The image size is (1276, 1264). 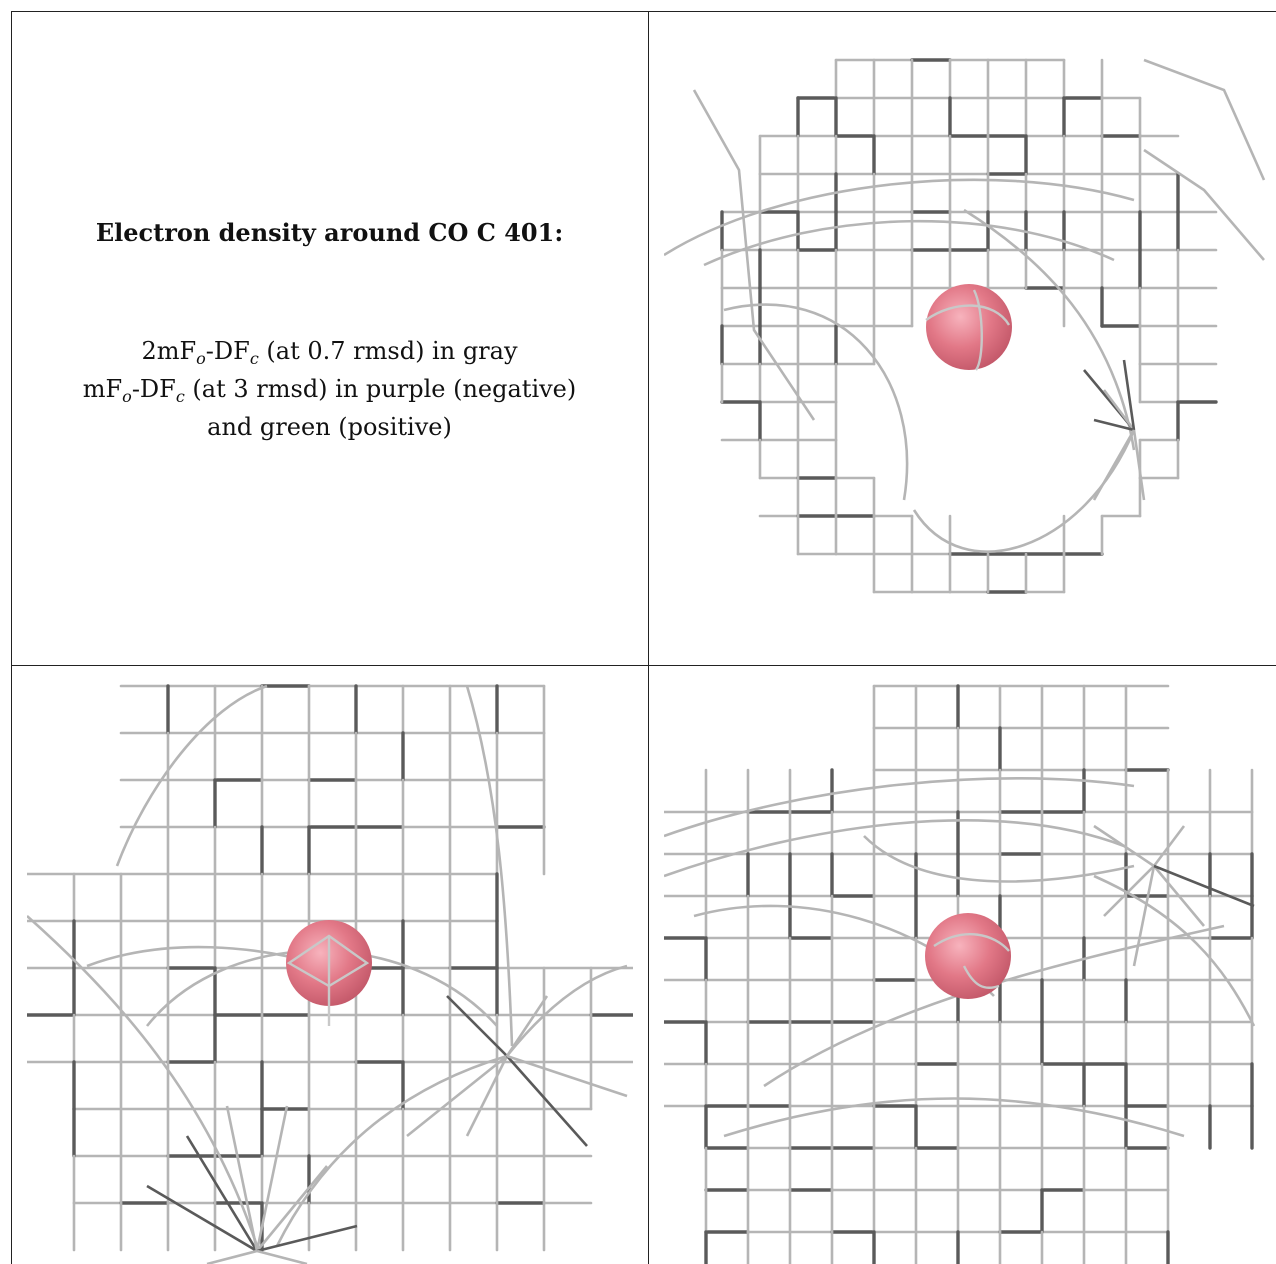 I want to click on caption-title: Electron density around CO C 401:, so click(x=329, y=232).